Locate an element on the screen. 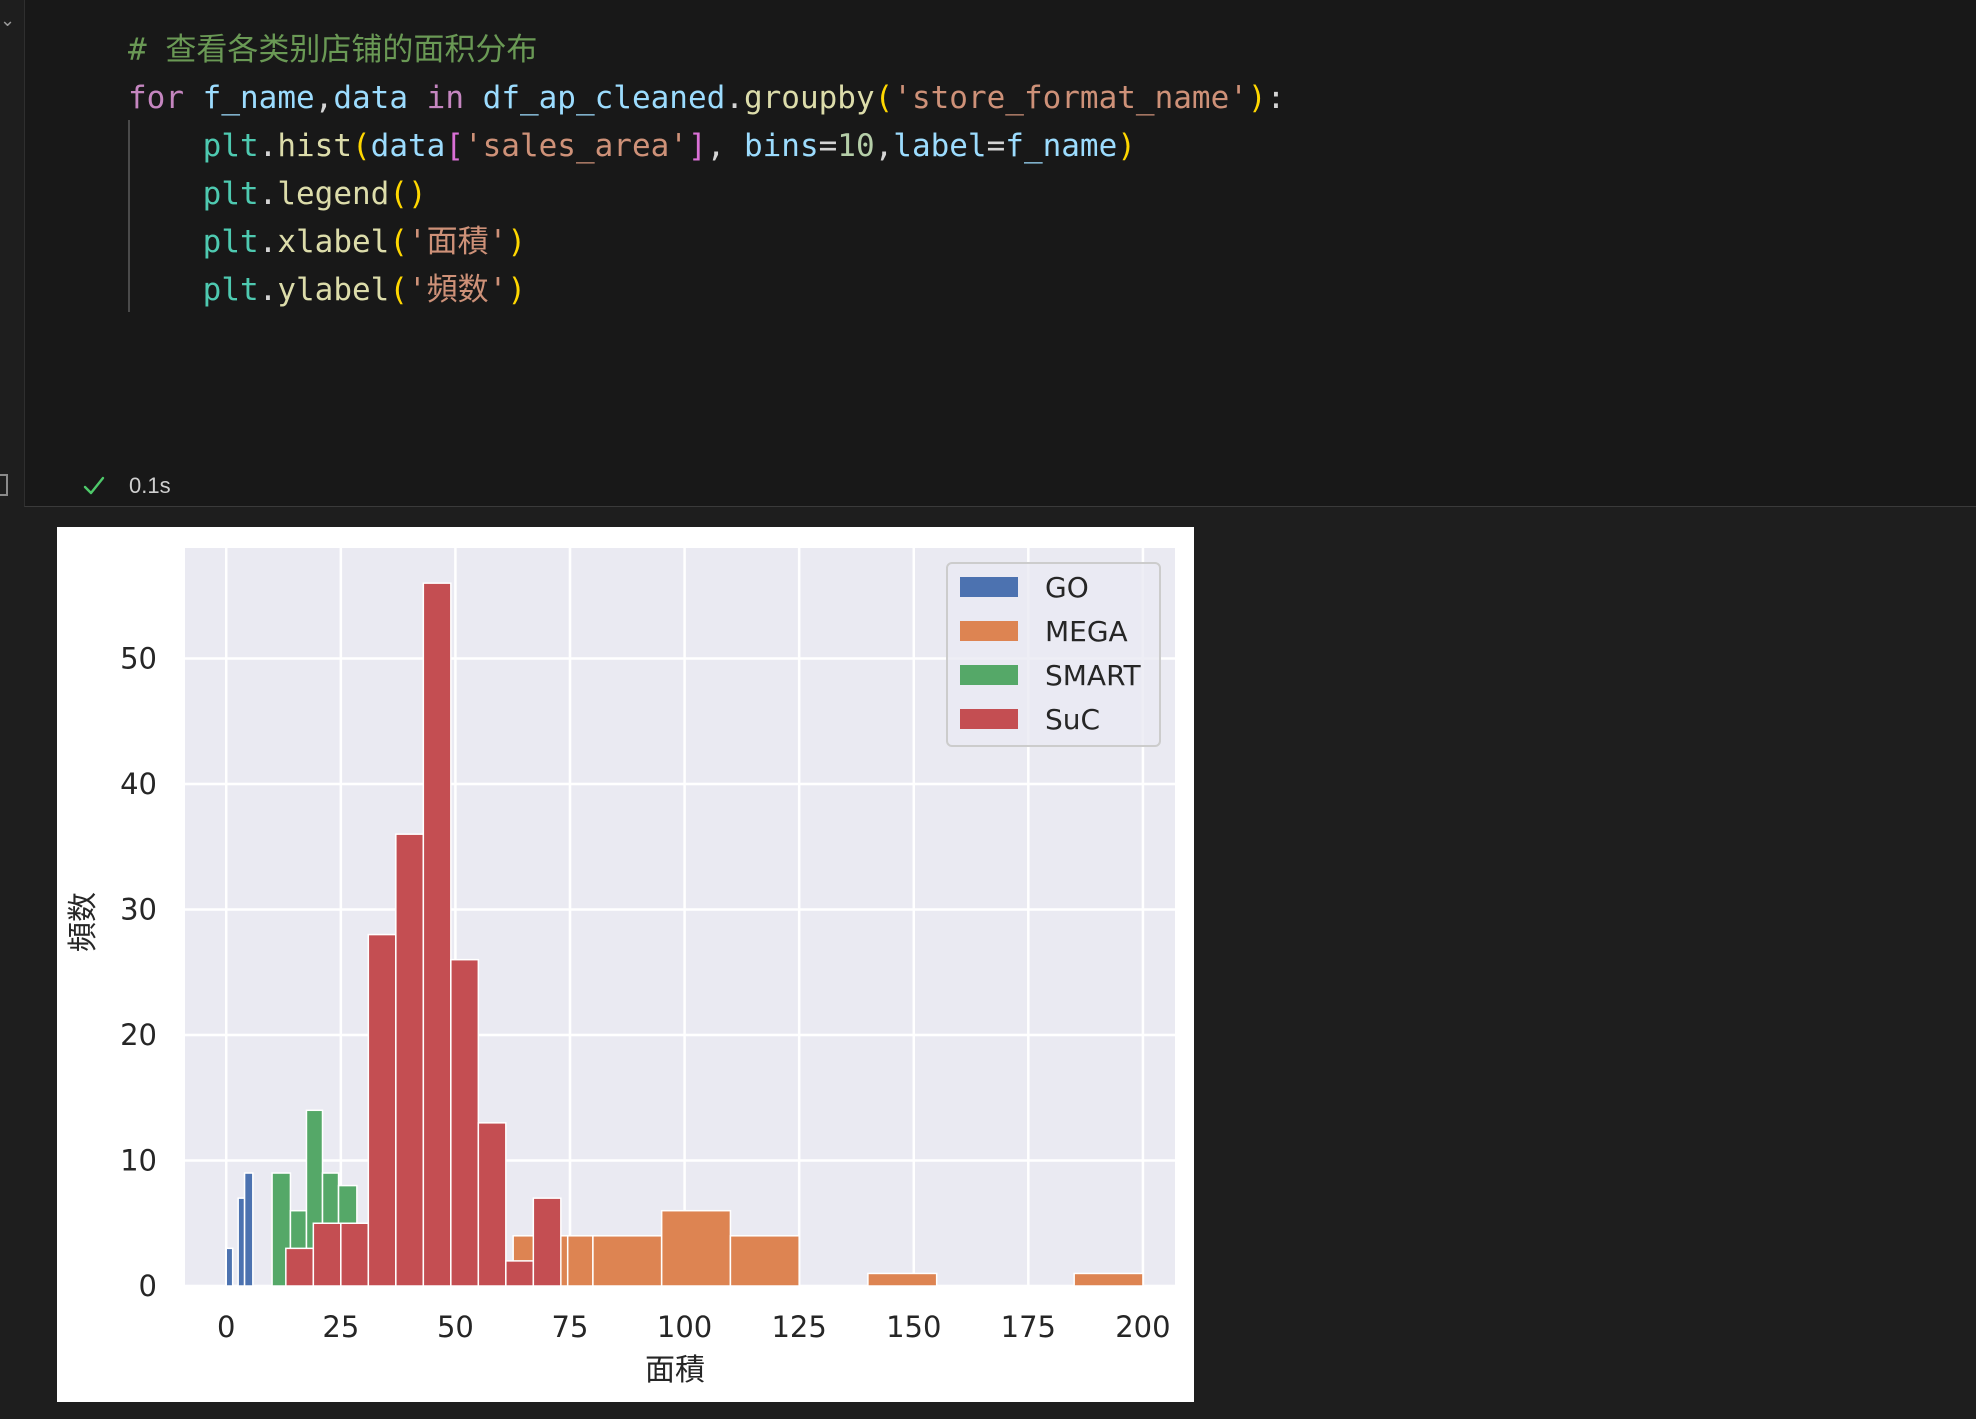 The height and width of the screenshot is (1419, 1976). legend-swatch-smart is located at coordinates (989, 675).